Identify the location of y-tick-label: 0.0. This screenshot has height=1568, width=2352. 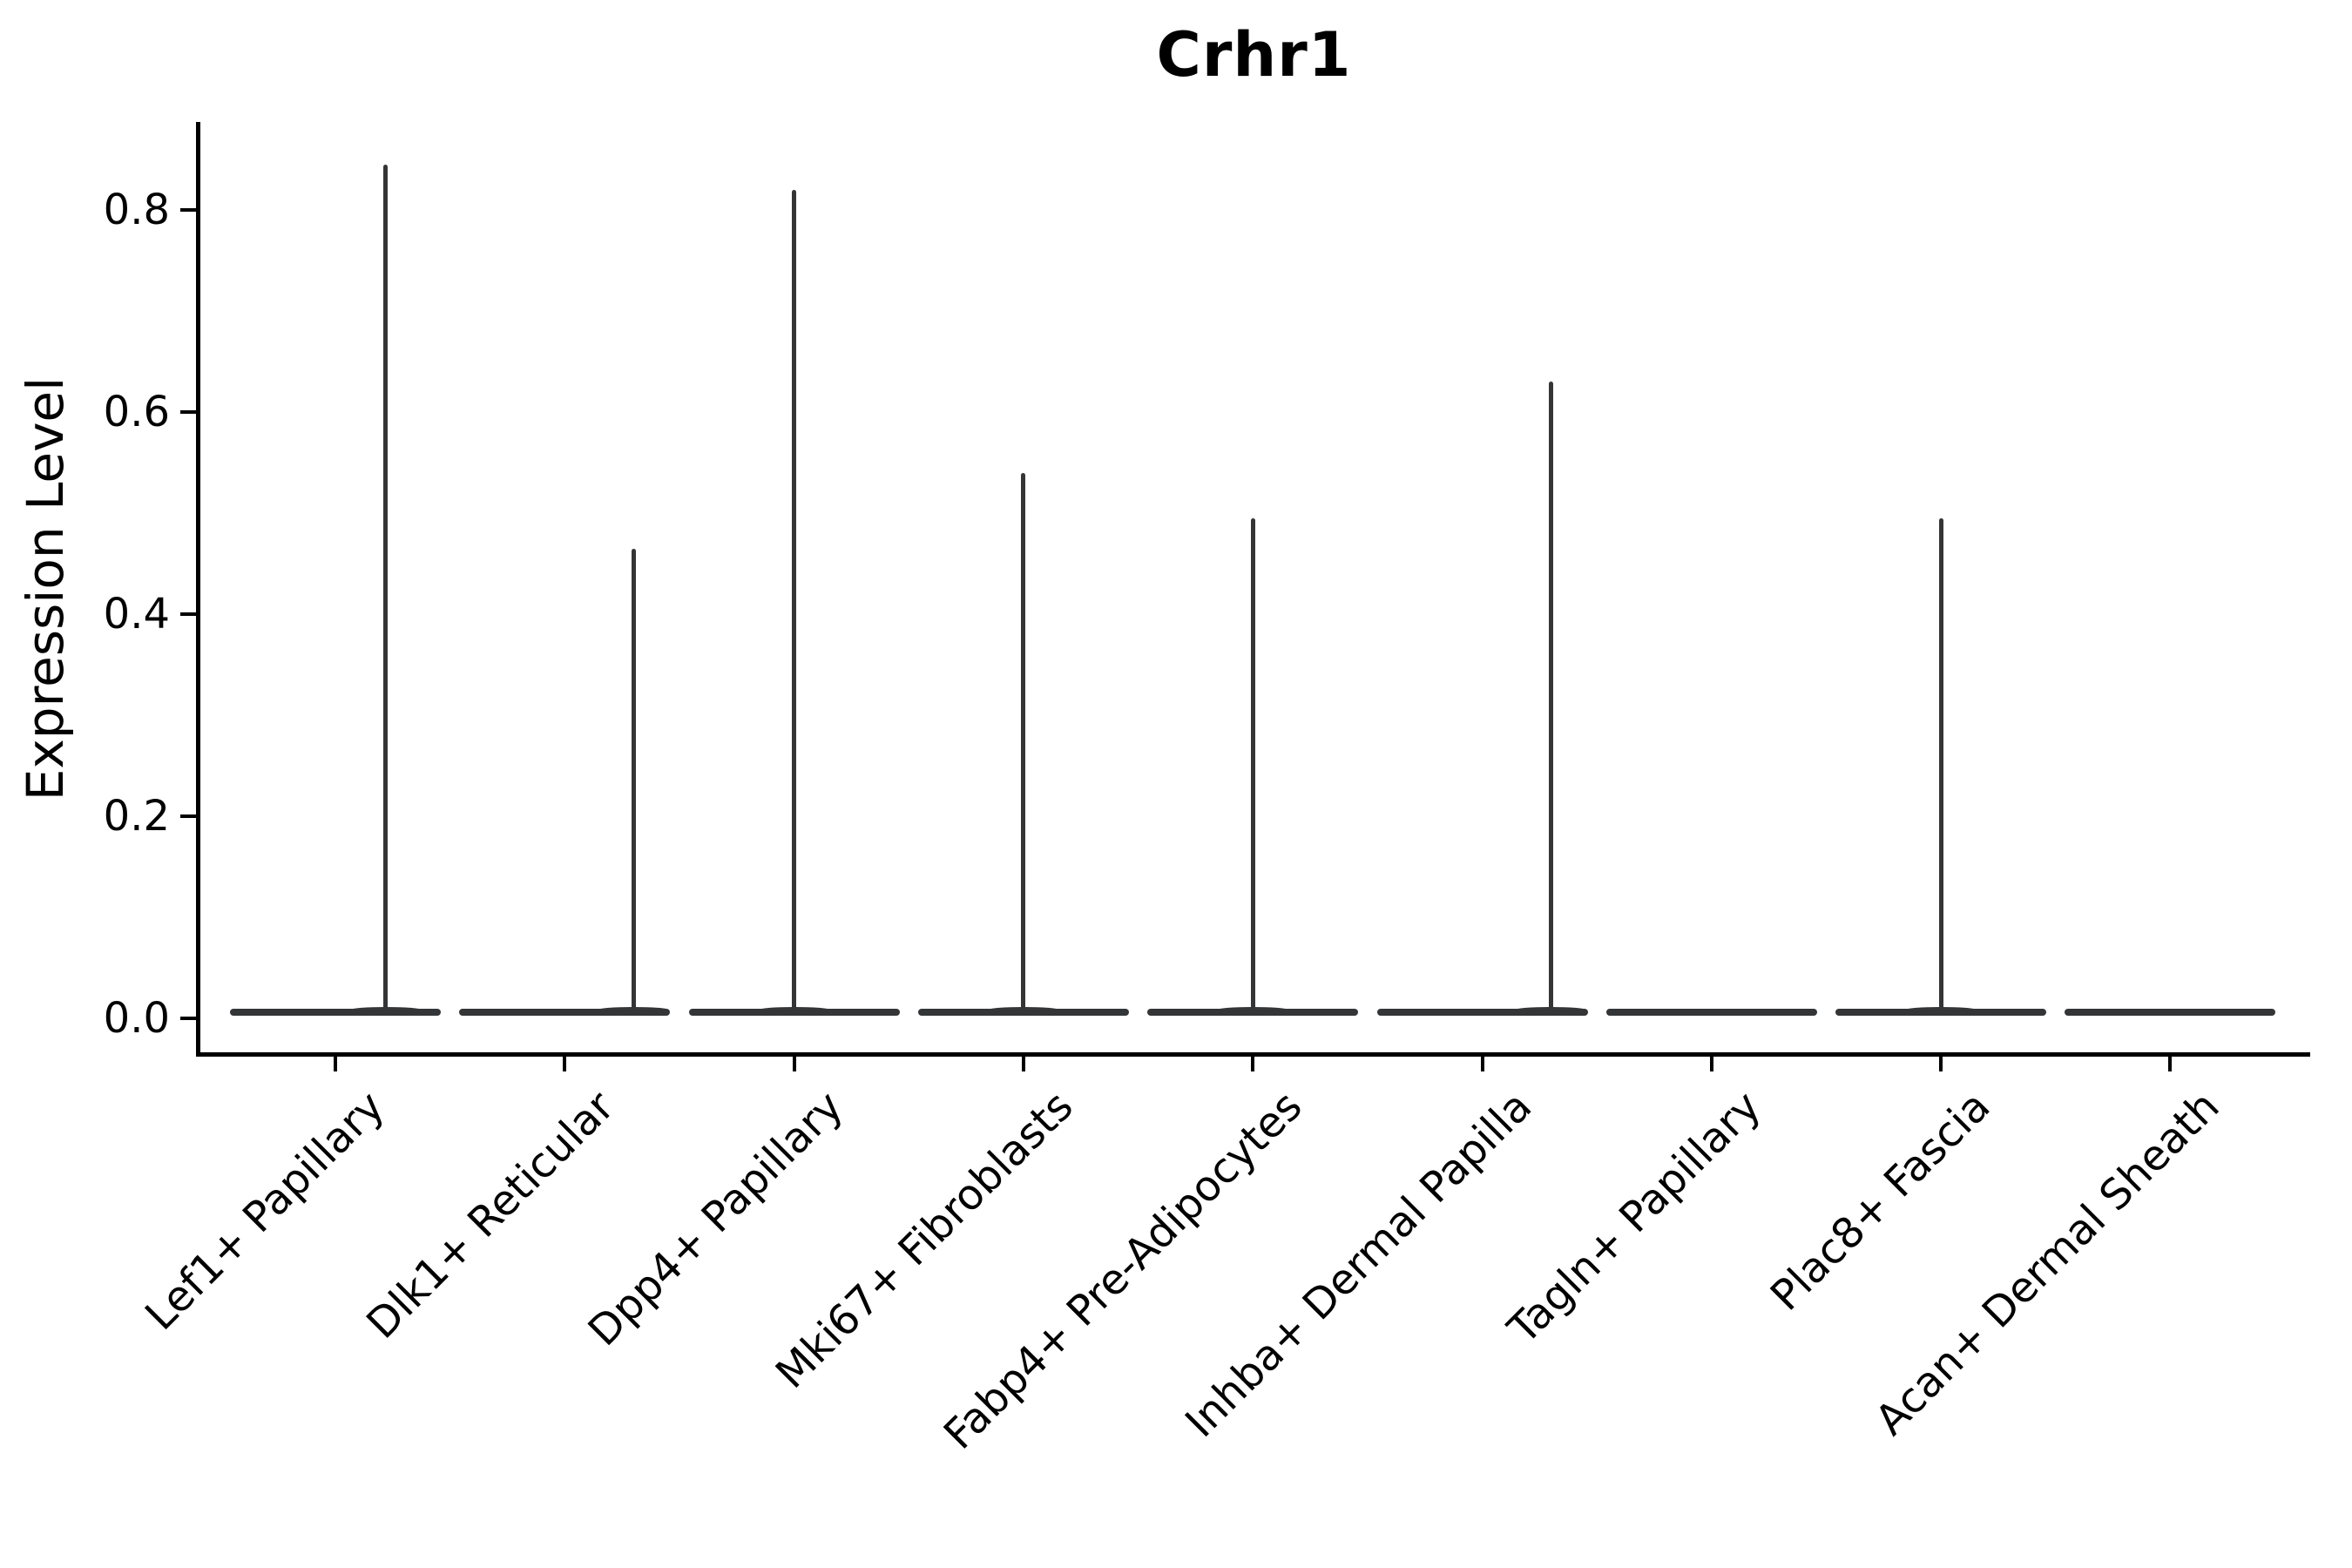
(136, 1018).